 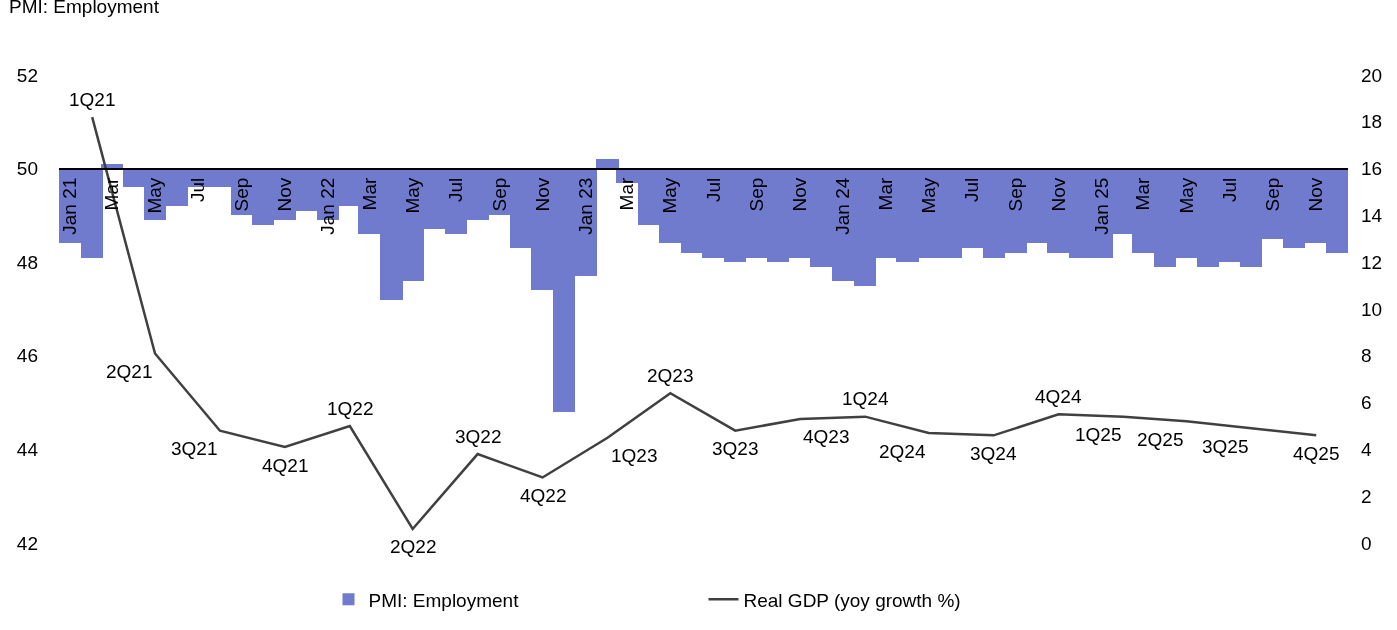 I want to click on annotation: 3Q21, so click(x=194, y=448).